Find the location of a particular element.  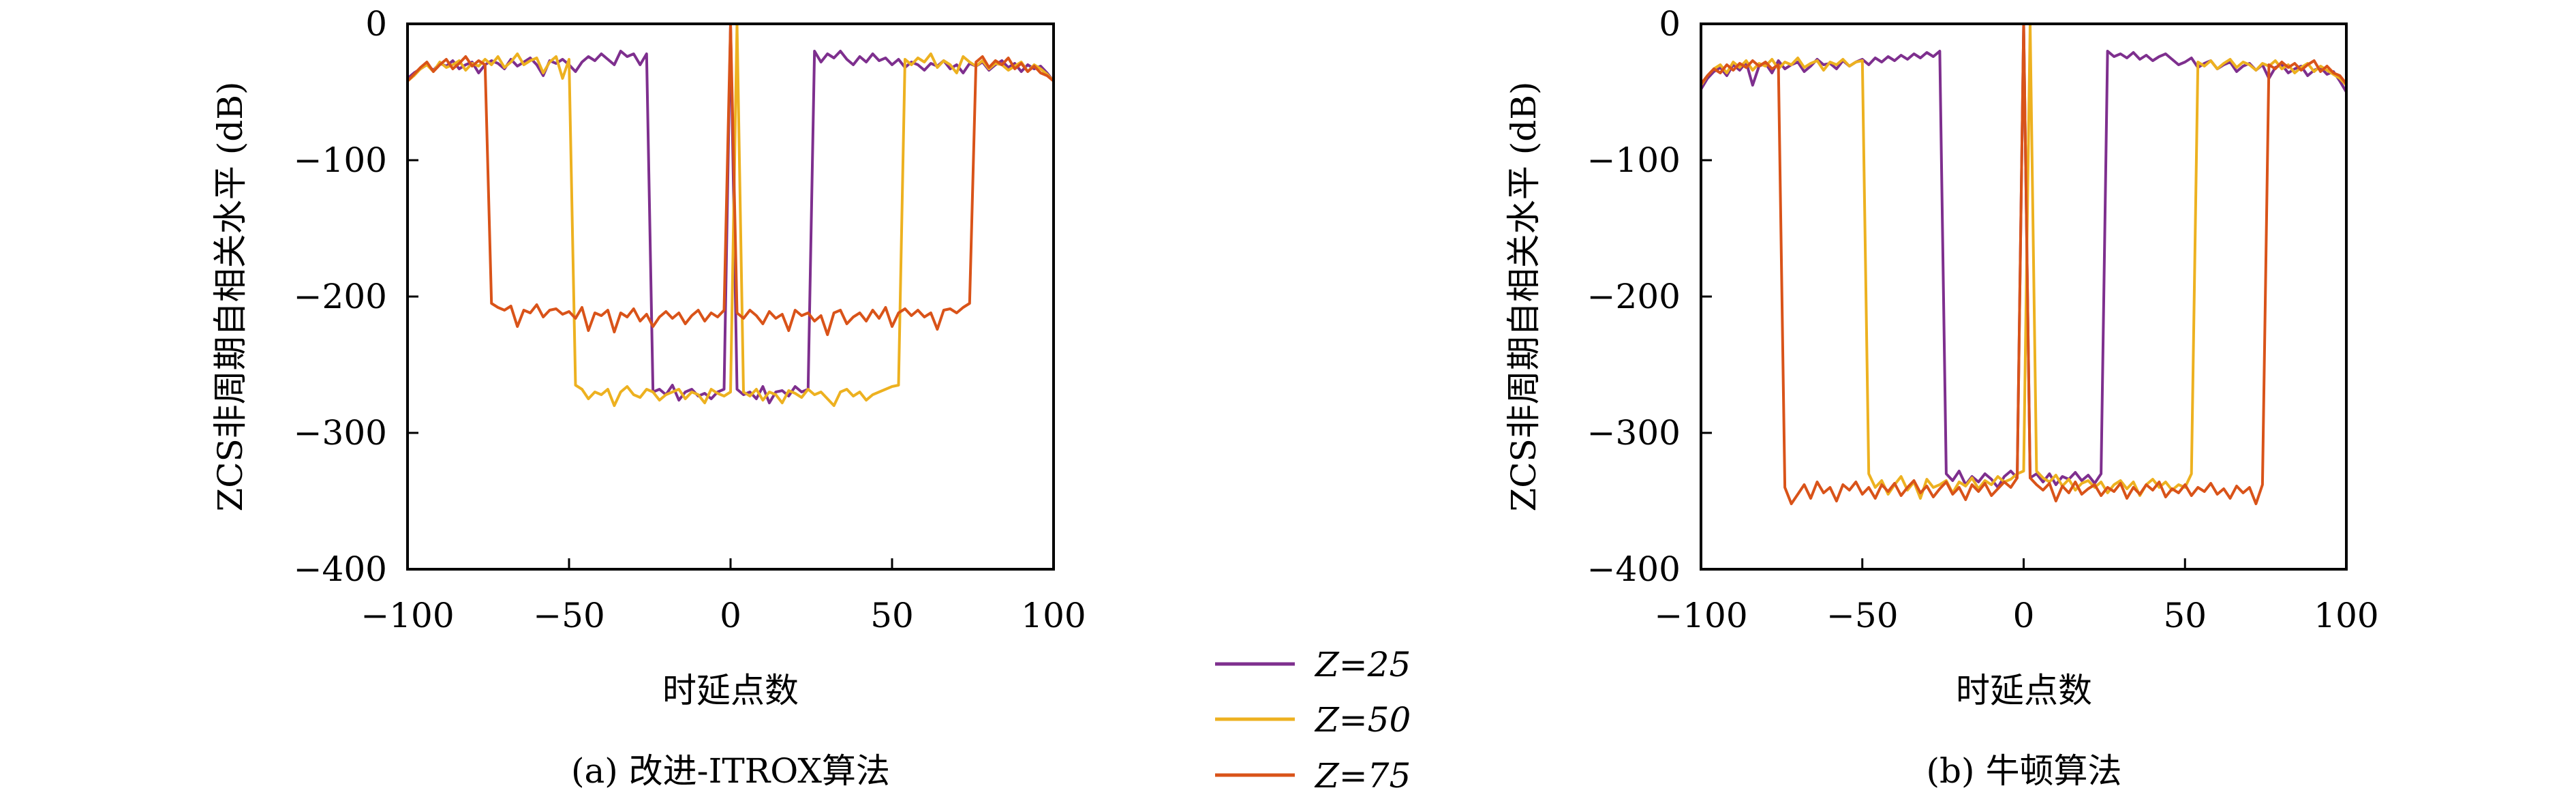

caption: (a) 改进-ITROX算法 is located at coordinates (730, 771).